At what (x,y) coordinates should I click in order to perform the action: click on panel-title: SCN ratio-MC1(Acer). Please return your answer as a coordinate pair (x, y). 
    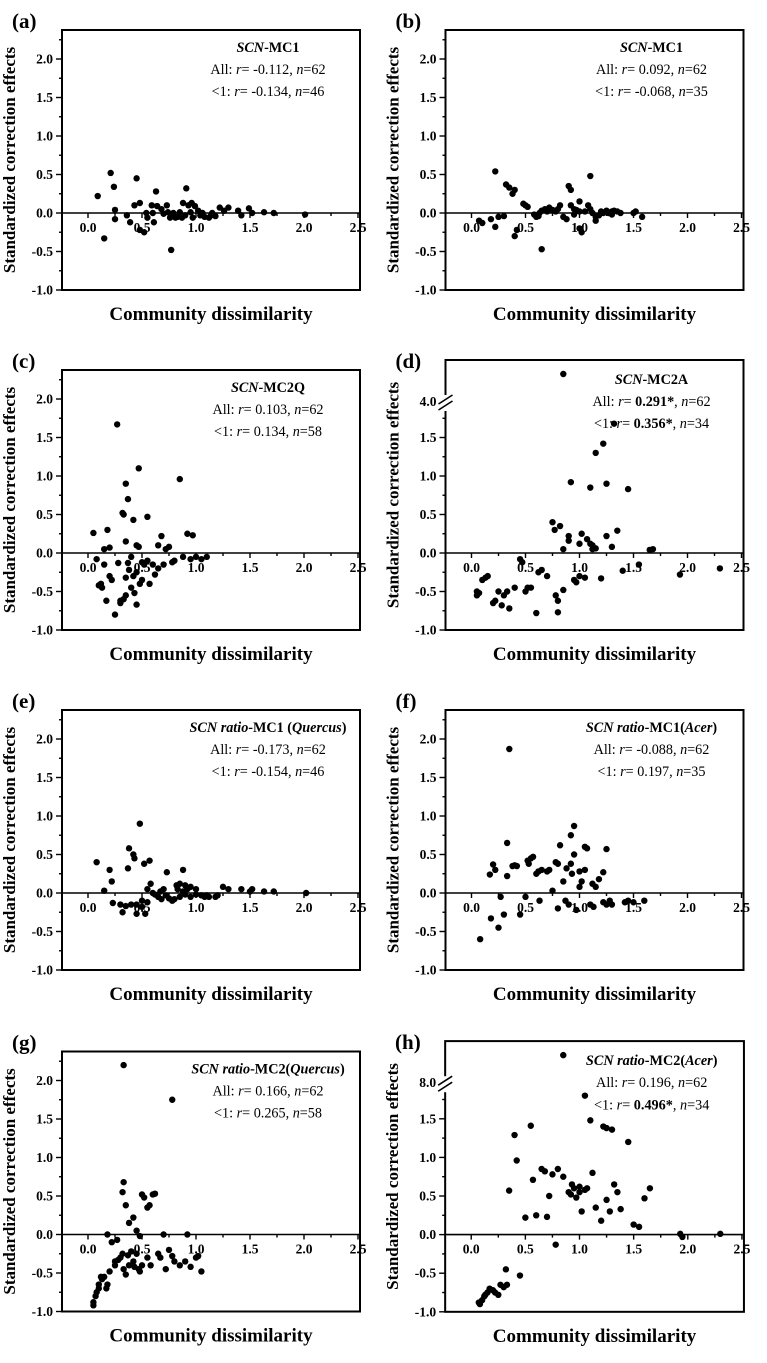
    Looking at the image, I should click on (652, 728).